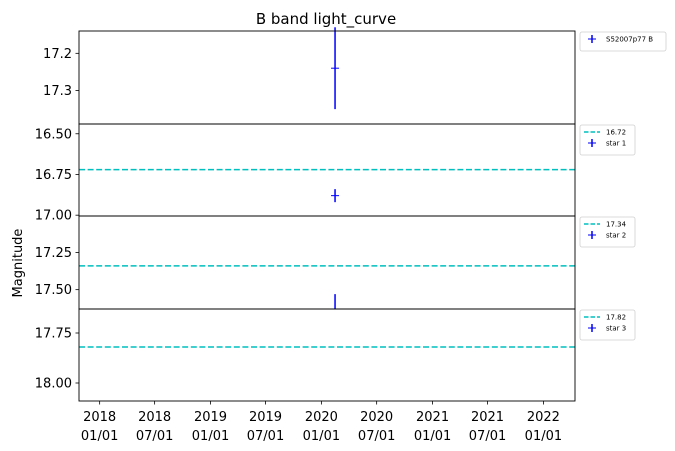 The image size is (675, 451). Describe the element at coordinates (543, 417) in the screenshot. I see `x-tick-label-year: 2022` at that location.